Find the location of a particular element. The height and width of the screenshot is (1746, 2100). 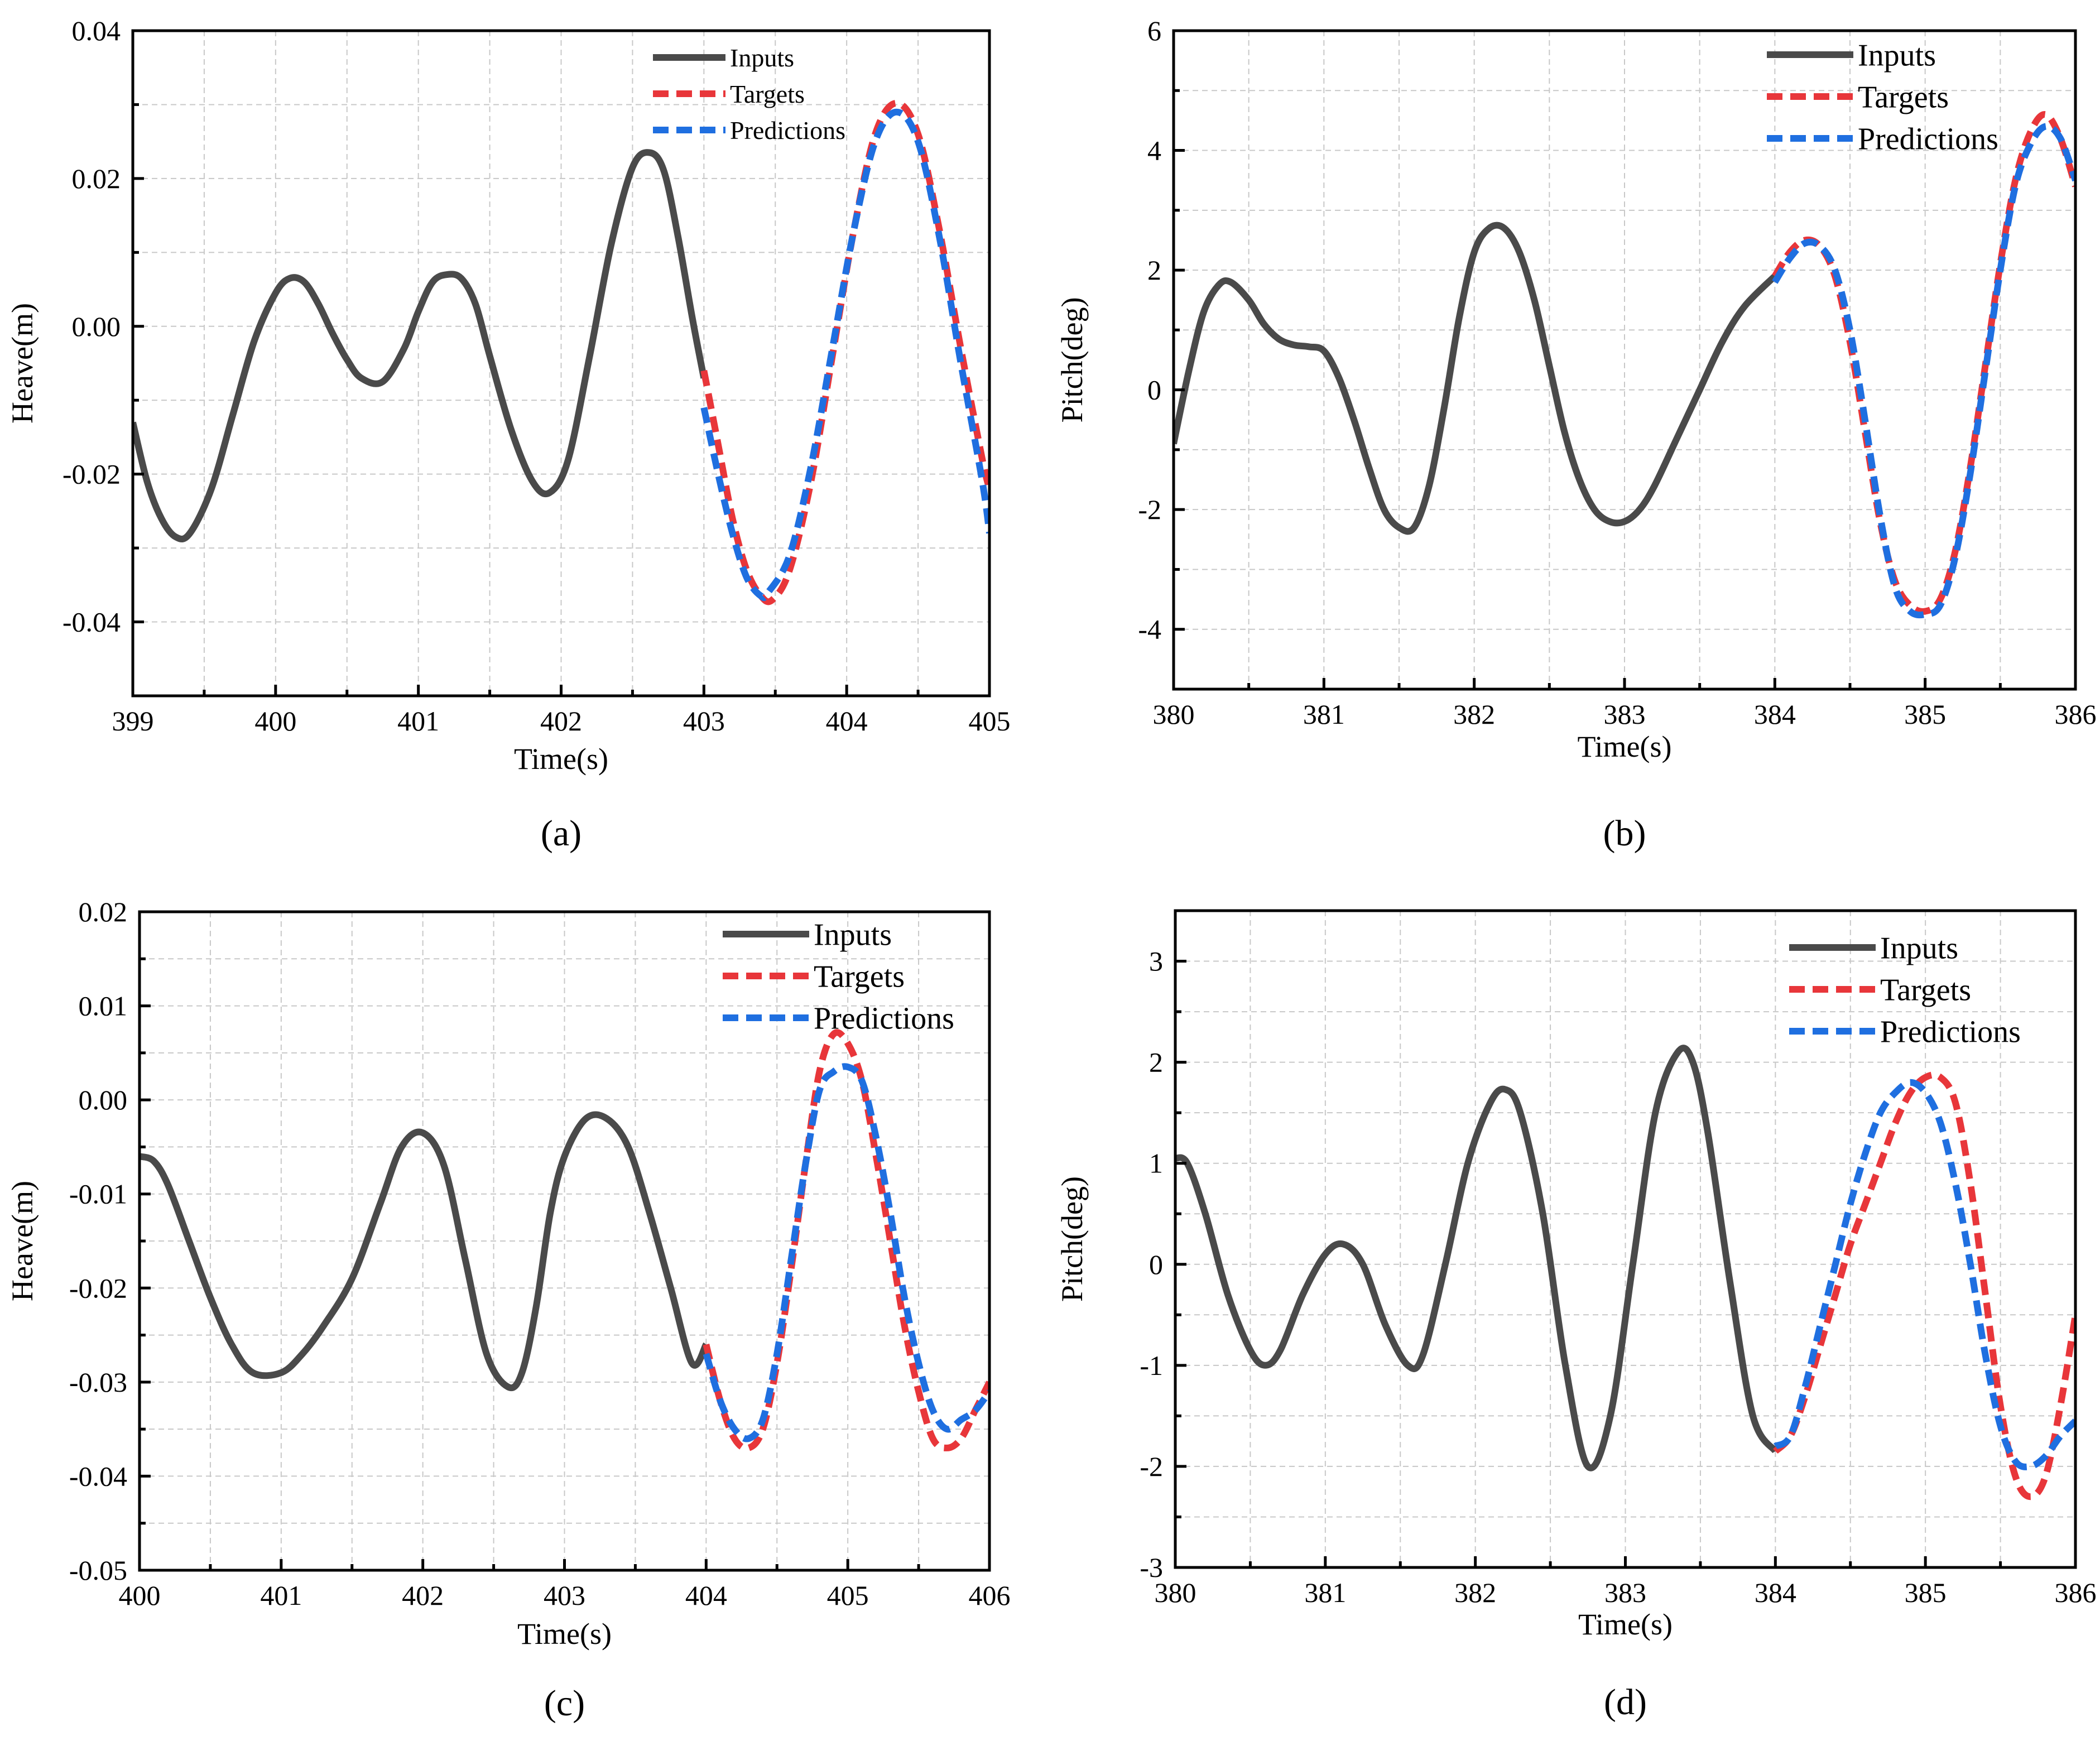

x-tick-label: 405 is located at coordinates (848, 1595).